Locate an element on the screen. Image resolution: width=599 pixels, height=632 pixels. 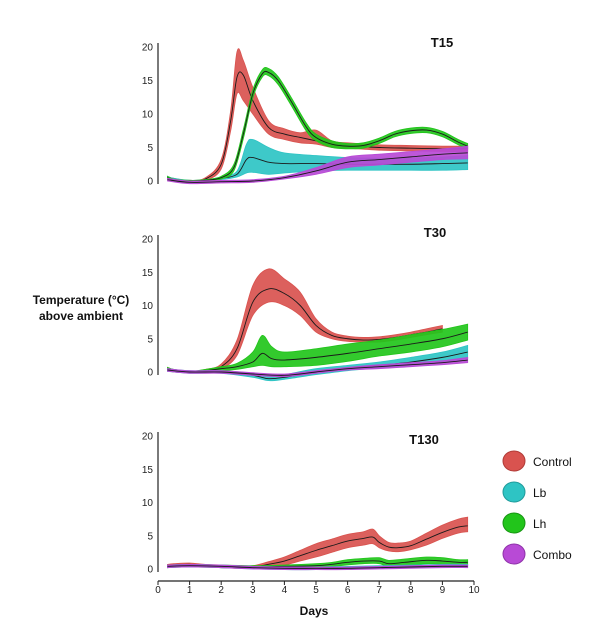
legend-item-lh: Lh is located at coordinates (524, 523).